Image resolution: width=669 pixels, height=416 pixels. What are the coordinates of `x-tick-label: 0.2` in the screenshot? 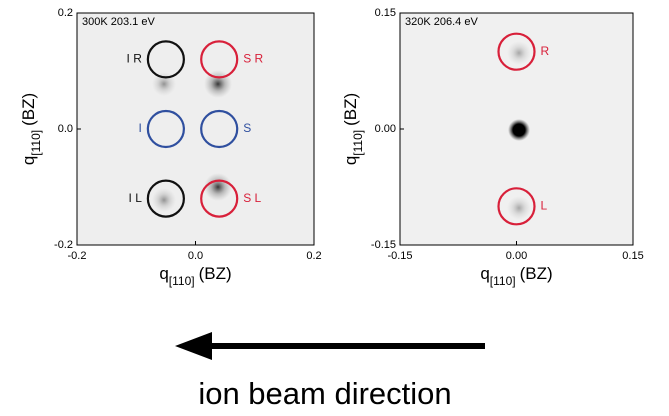 It's located at (313, 256).